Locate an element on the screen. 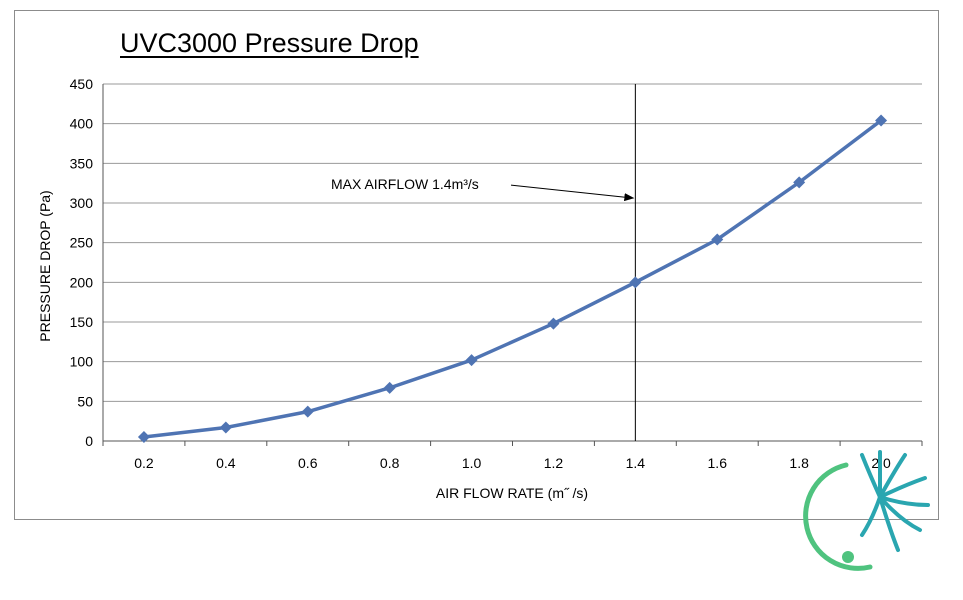  x-tick-label: 0.6 is located at coordinates (308, 463).